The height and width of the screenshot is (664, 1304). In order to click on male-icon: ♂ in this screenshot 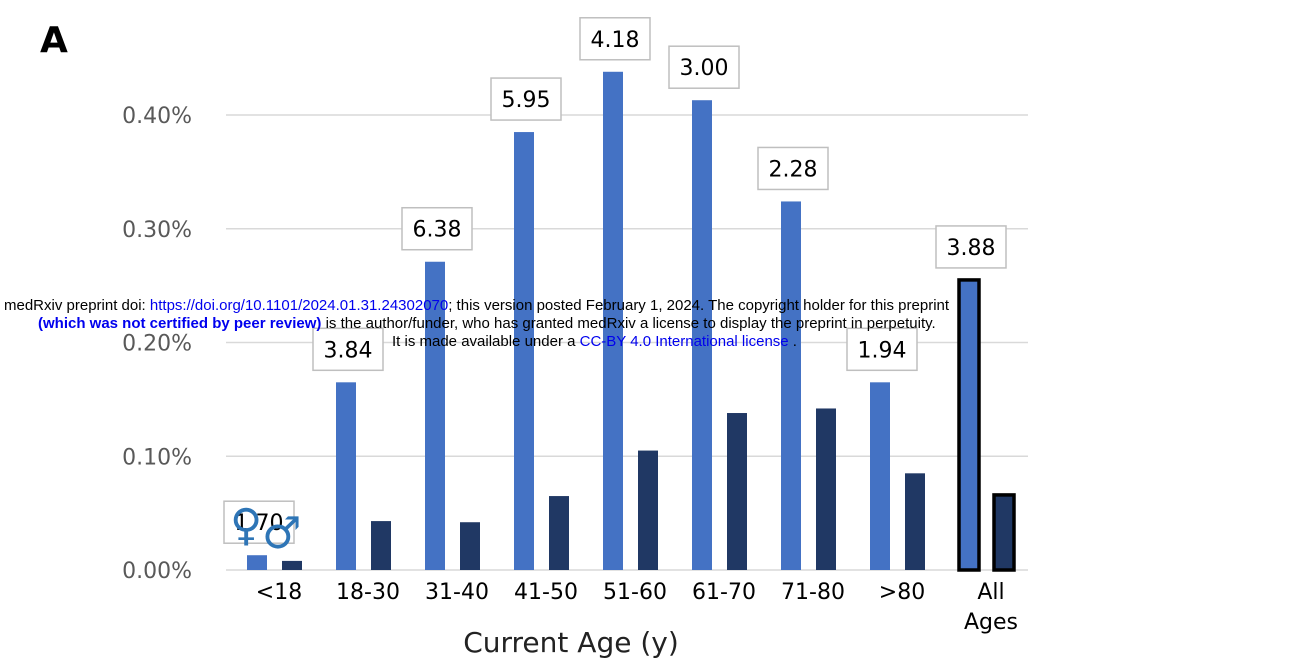, I will do `click(281, 533)`.